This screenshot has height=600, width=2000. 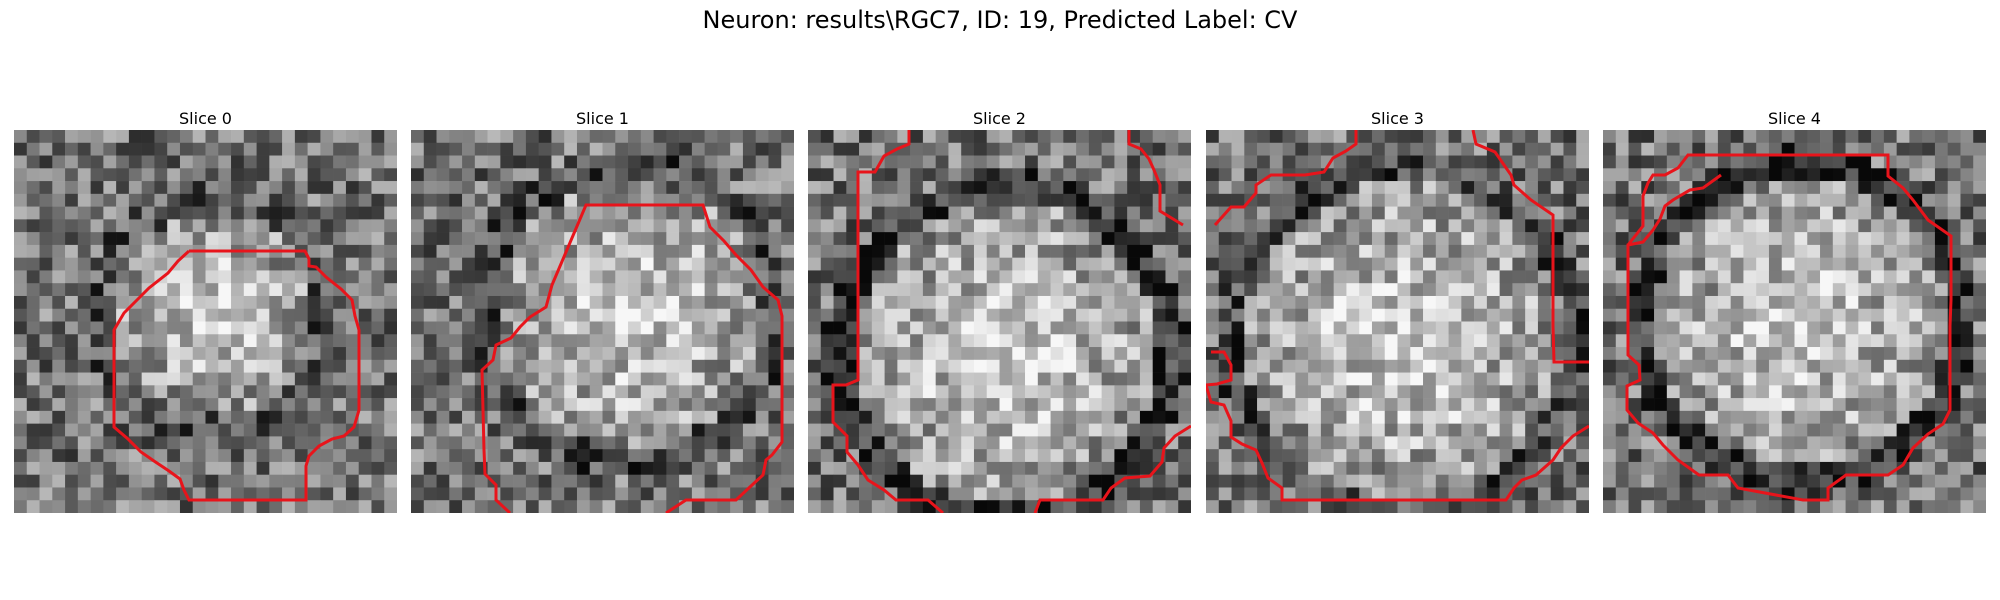 I want to click on slice-title-0: Slice 0, so click(x=205, y=118).